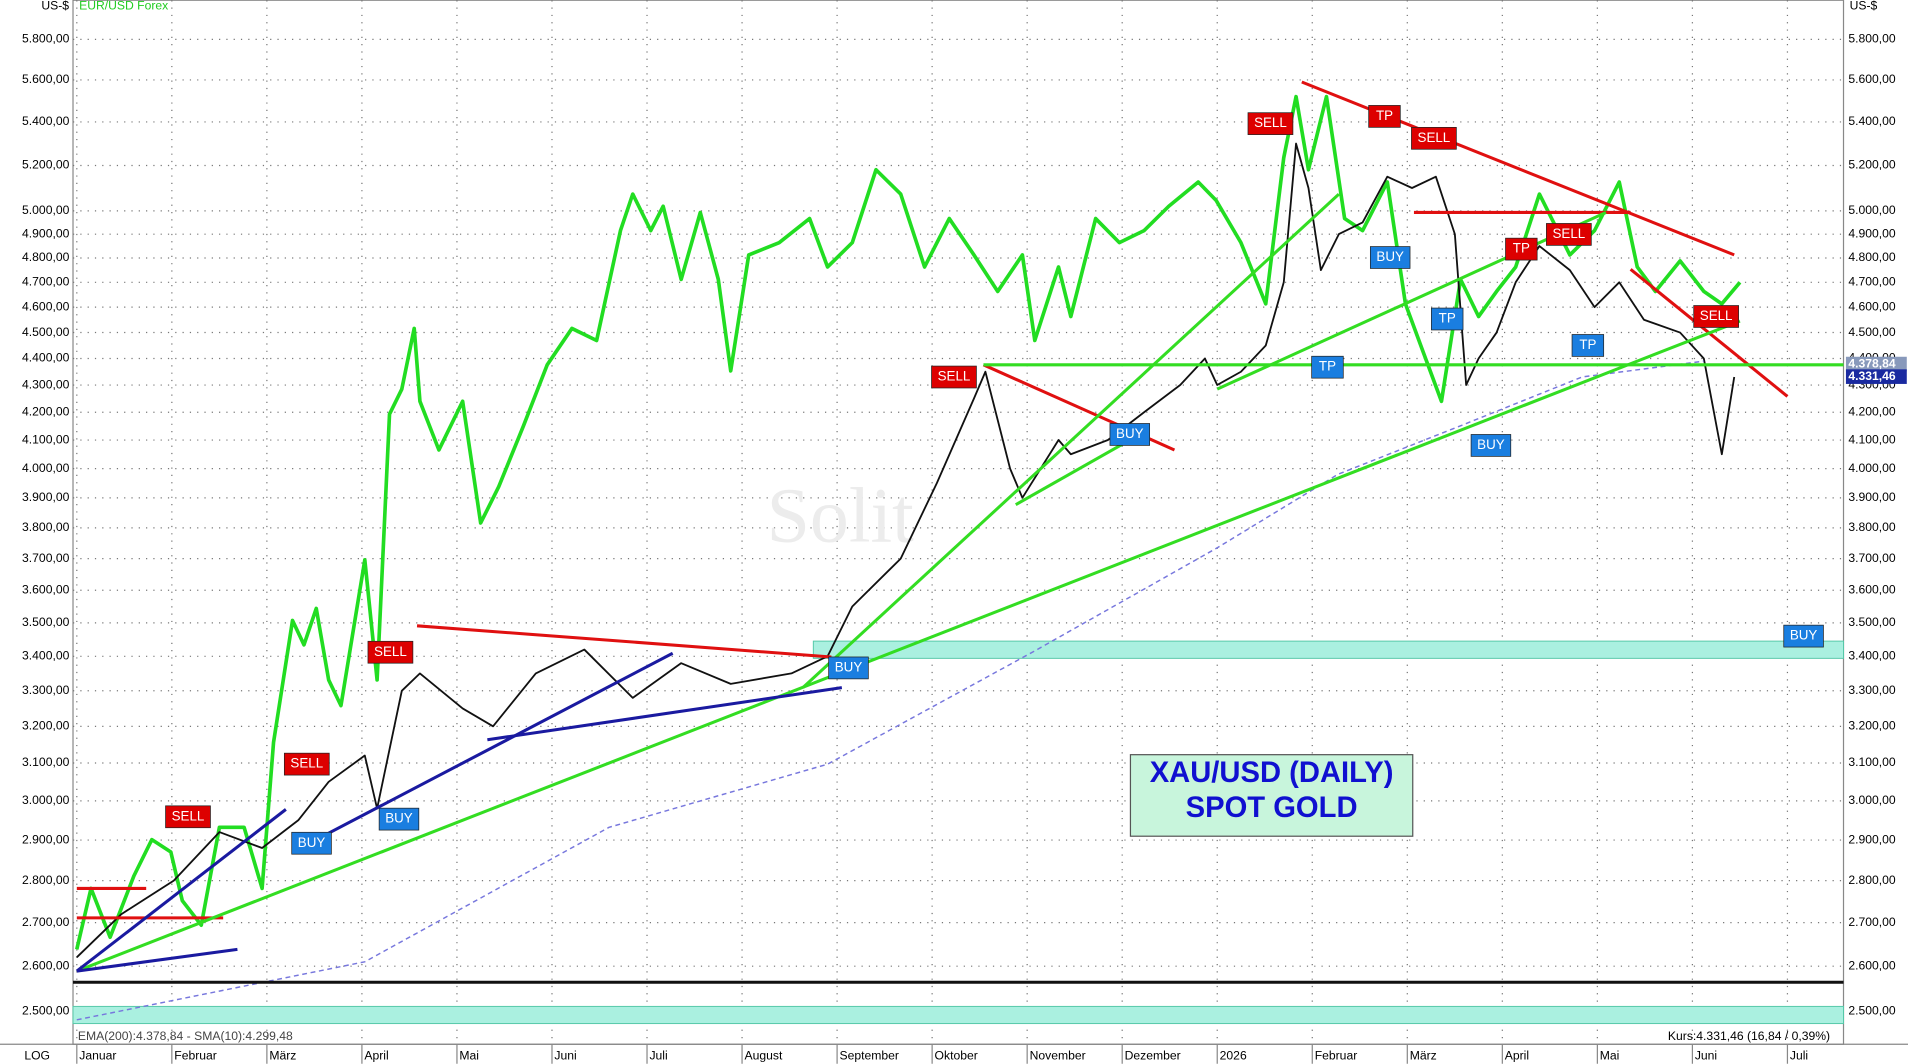  What do you see at coordinates (1872, 363) in the screenshot?
I see `price-tag-label: 4.378,84` at bounding box center [1872, 363].